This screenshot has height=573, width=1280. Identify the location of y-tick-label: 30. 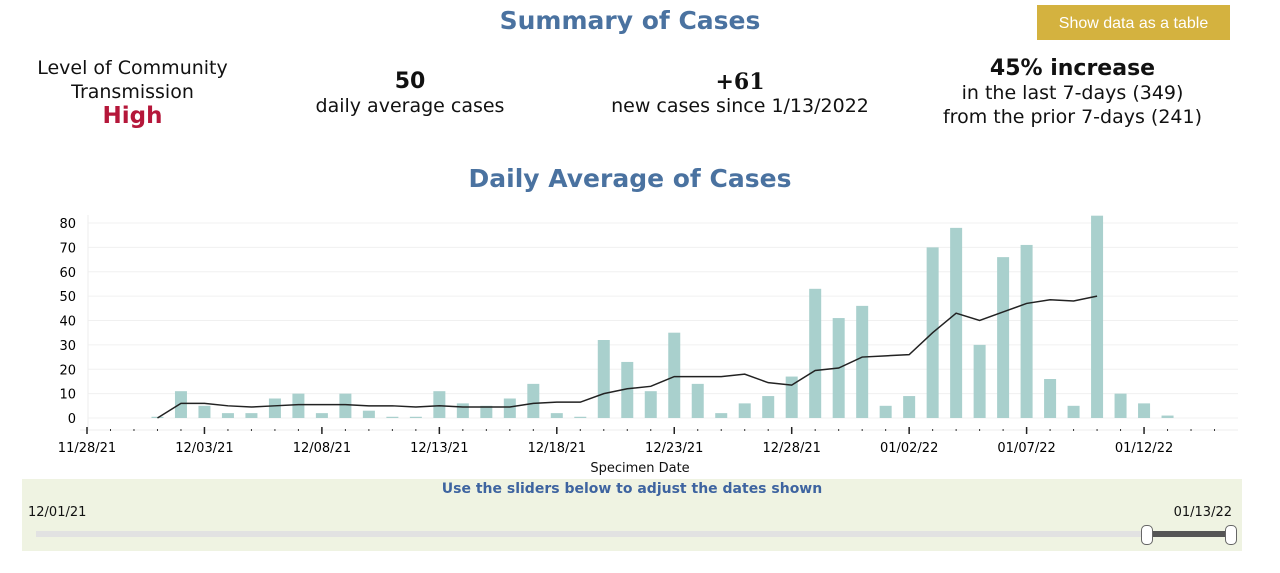
(67, 346).